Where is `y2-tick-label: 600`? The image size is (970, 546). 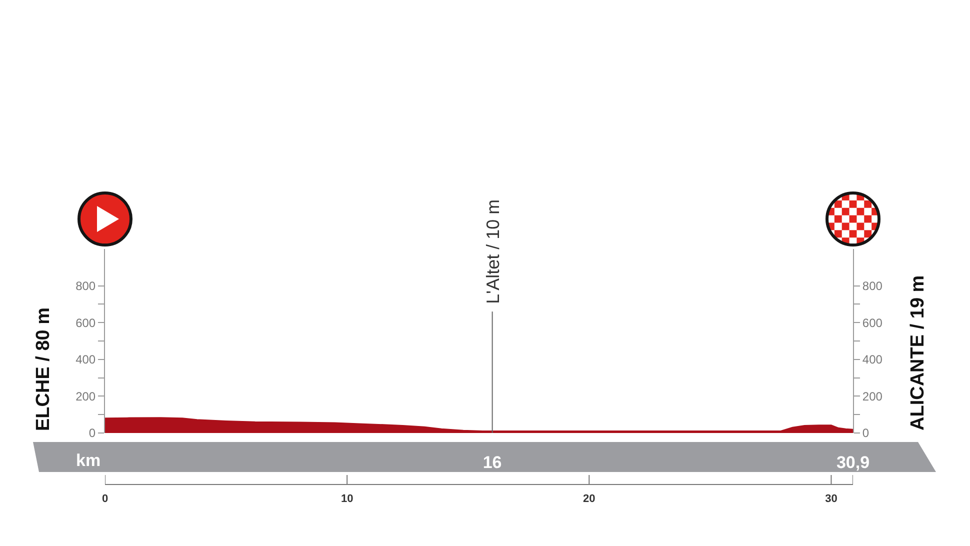 y2-tick-label: 600 is located at coordinates (872, 323).